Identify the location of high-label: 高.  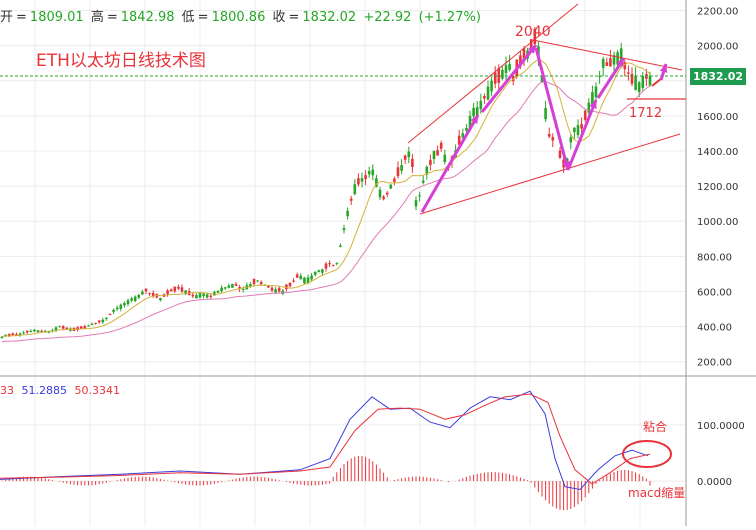
(97, 17).